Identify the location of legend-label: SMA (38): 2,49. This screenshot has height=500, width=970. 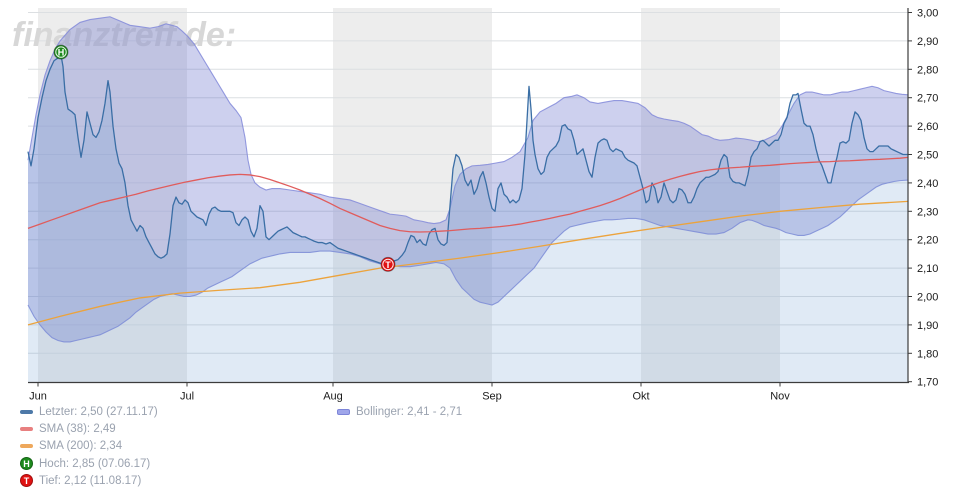
(77, 428).